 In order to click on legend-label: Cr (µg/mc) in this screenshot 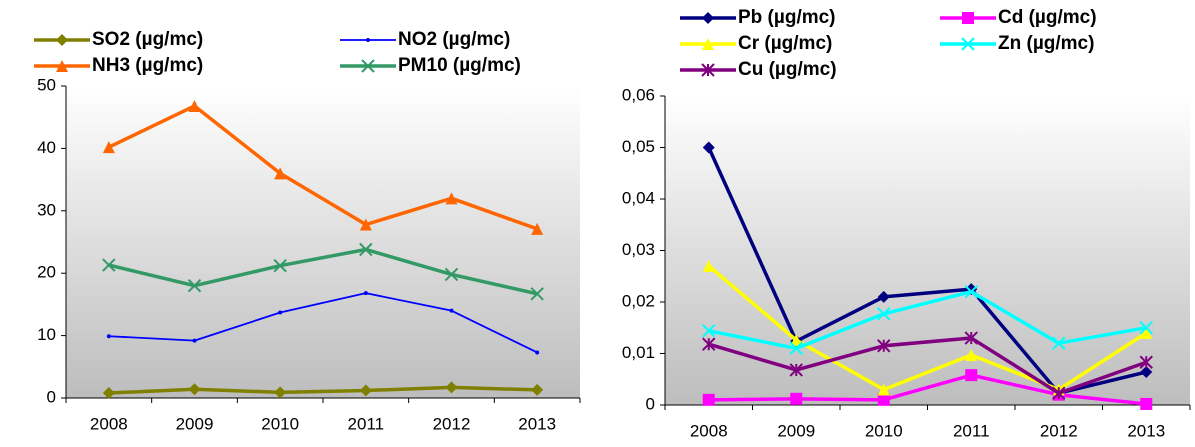, I will do `click(785, 43)`.